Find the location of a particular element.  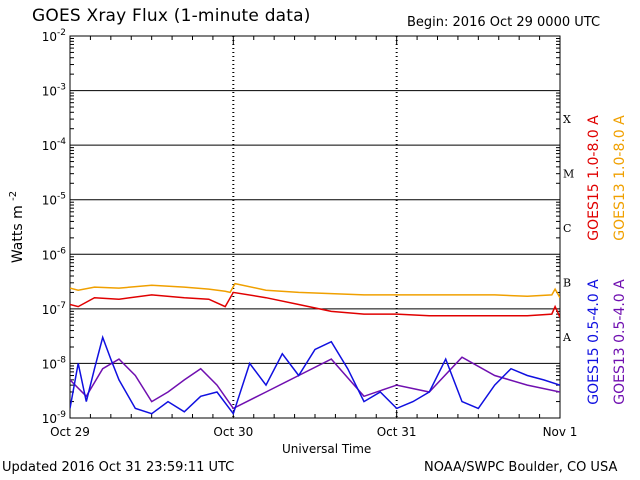

flare-class-label: M is located at coordinates (568, 173).